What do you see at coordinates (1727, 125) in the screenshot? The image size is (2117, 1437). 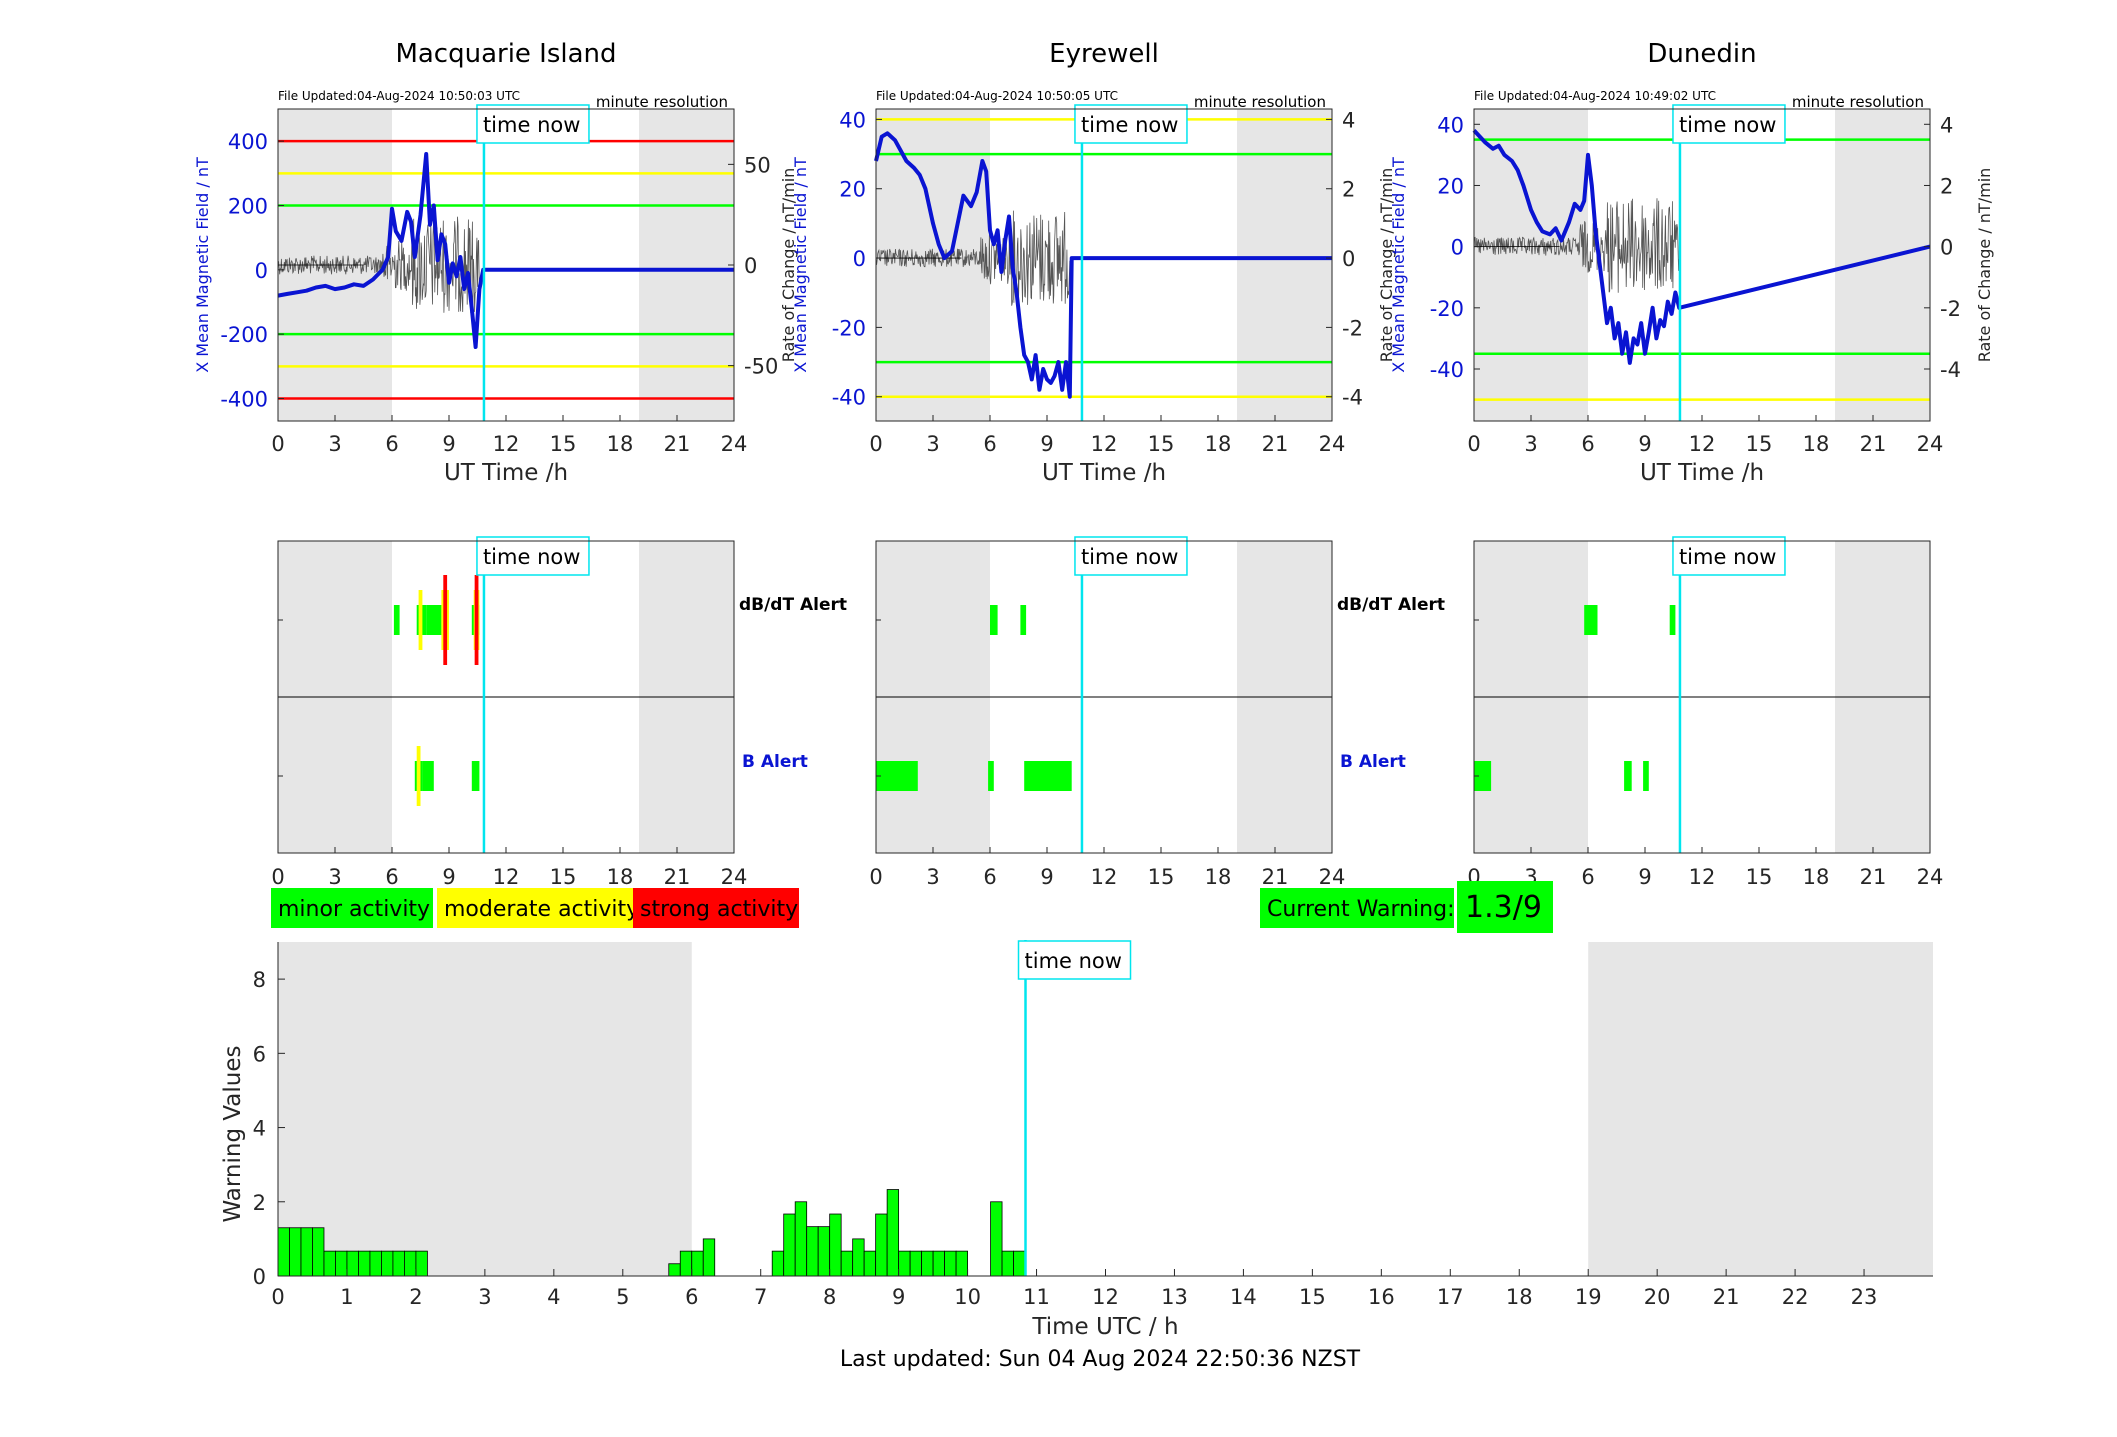 I see `time-now-label: time now` at bounding box center [1727, 125].